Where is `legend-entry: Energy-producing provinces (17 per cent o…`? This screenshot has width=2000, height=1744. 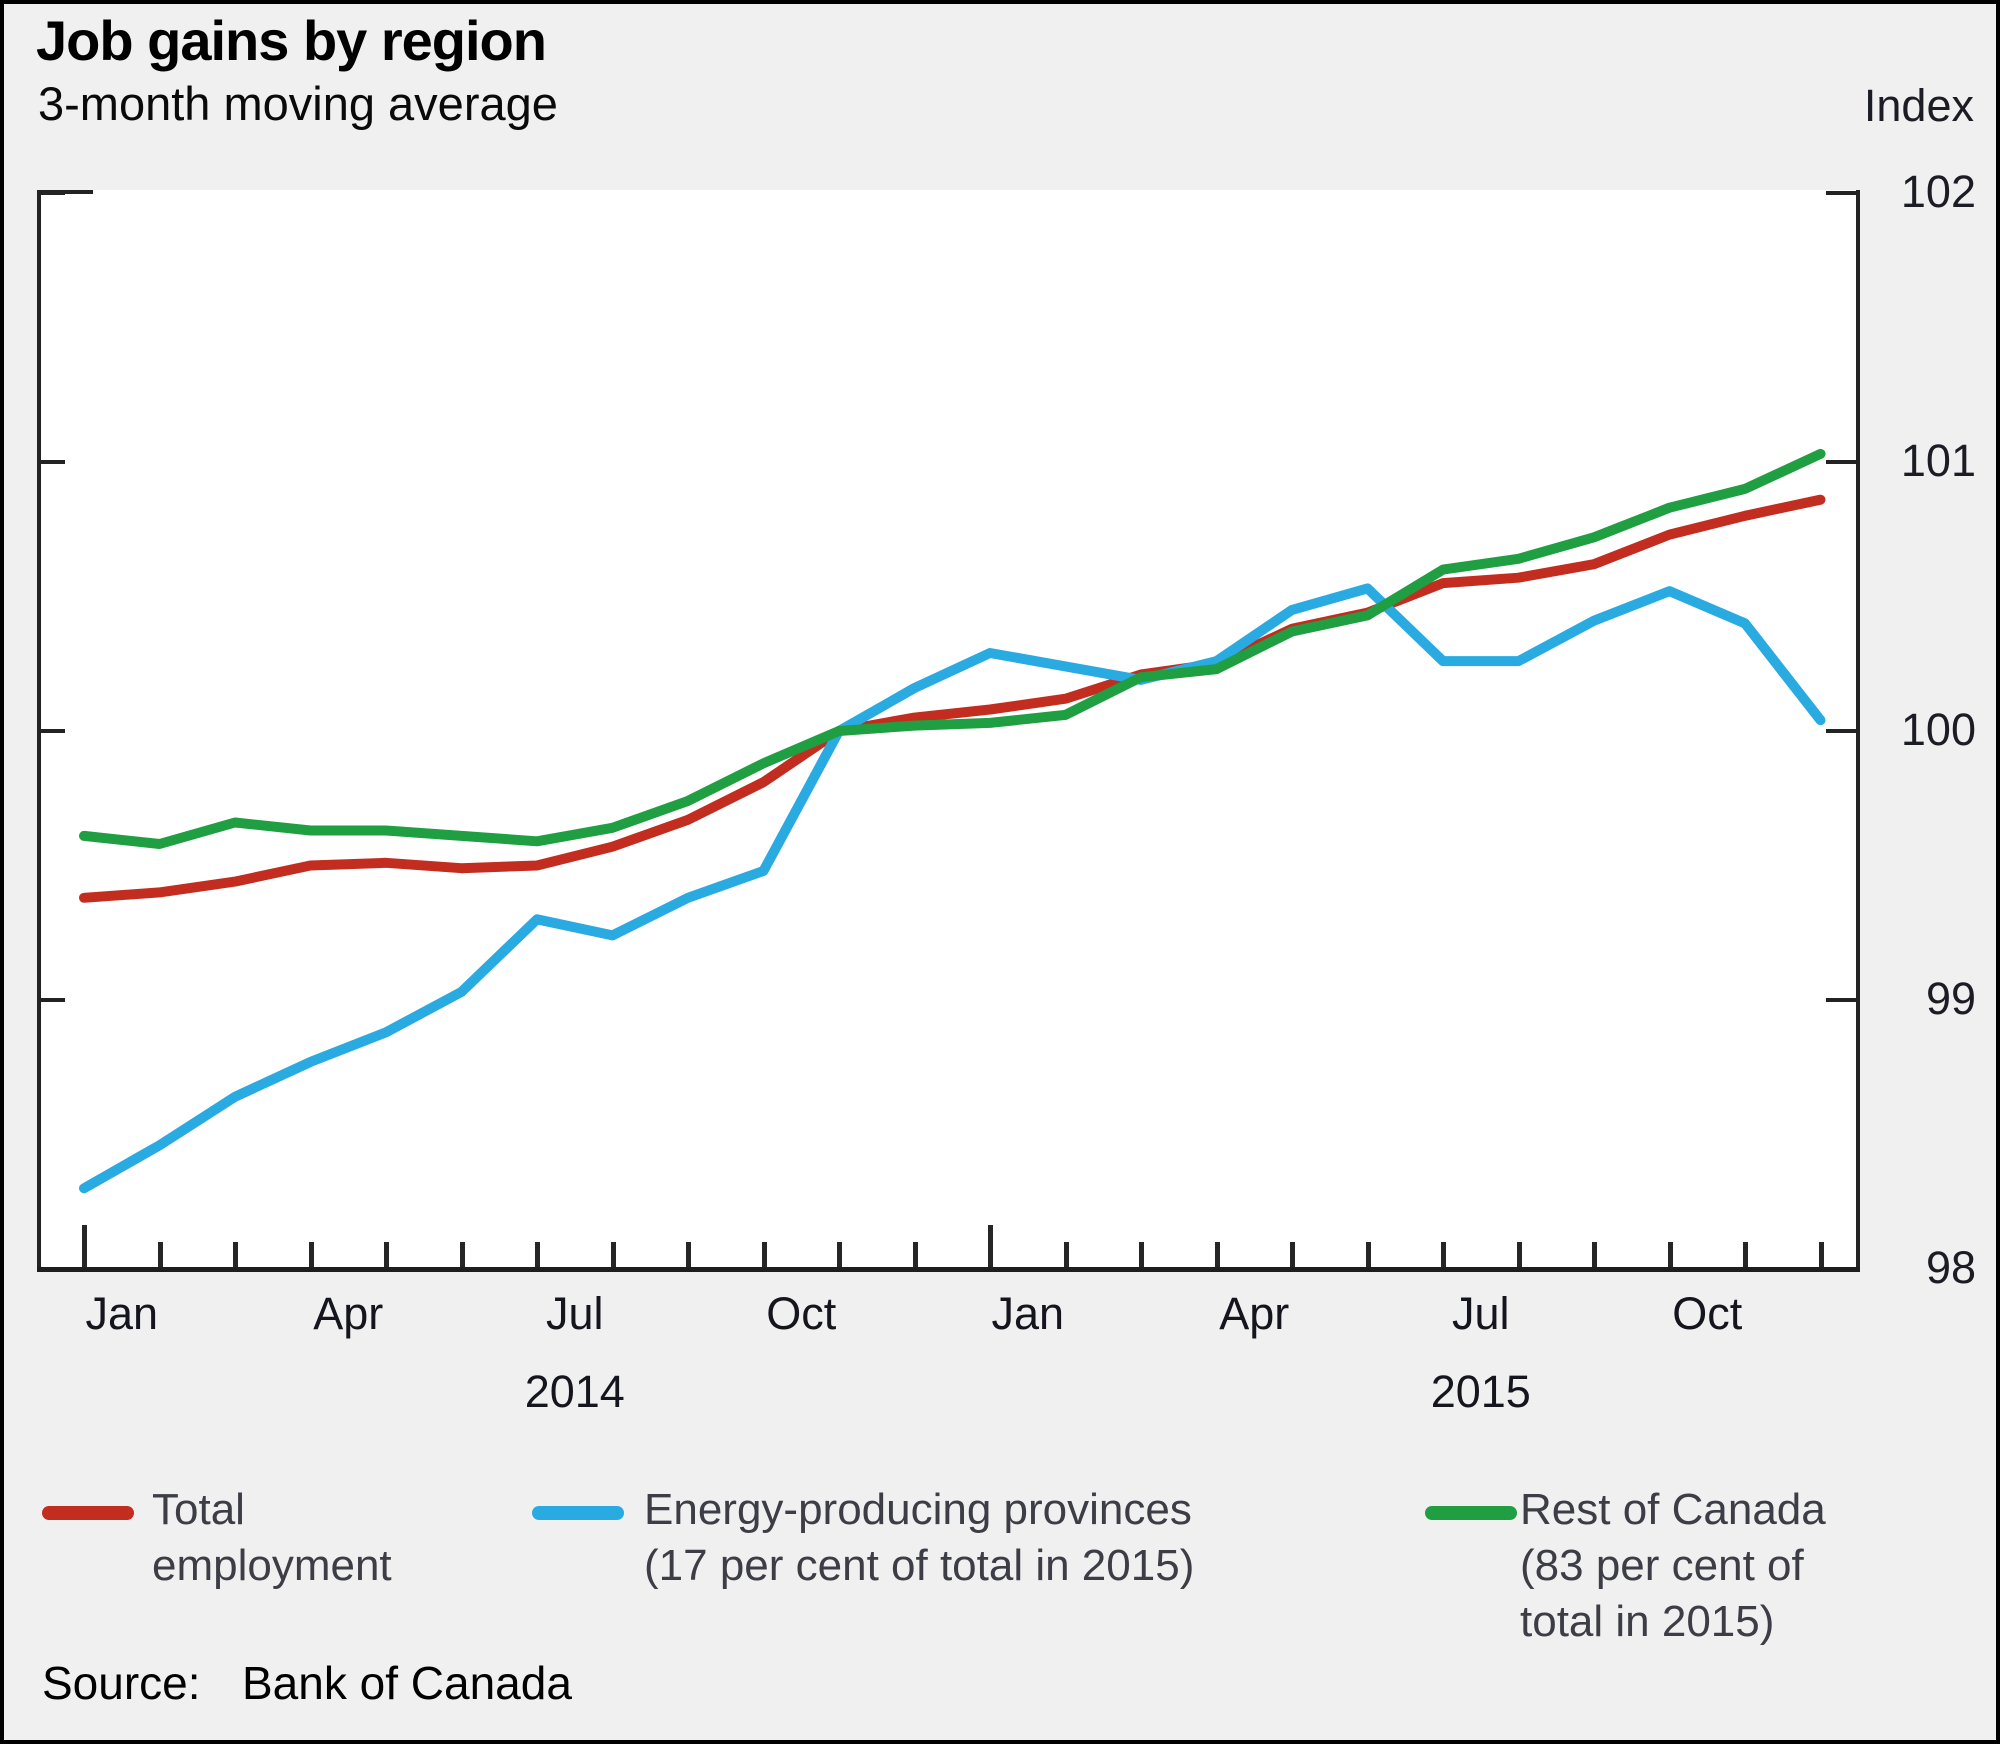 legend-entry: Energy-producing provinces (17 per cent o… is located at coordinates (863, 1538).